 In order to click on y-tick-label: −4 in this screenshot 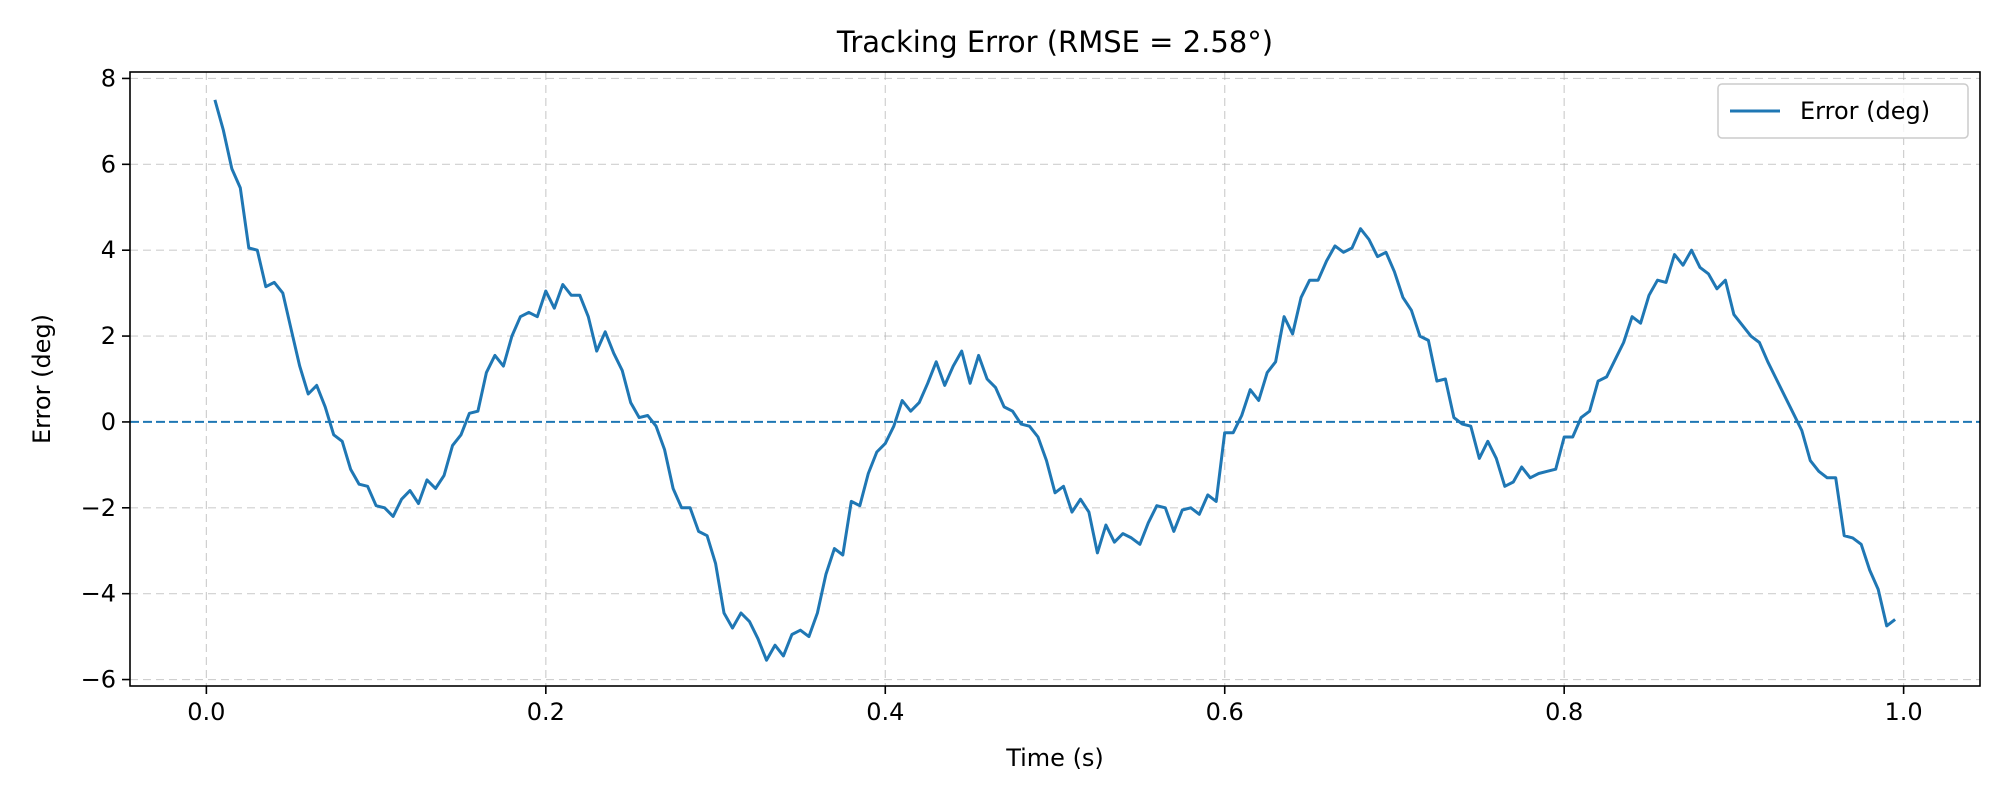, I will do `click(98, 594)`.